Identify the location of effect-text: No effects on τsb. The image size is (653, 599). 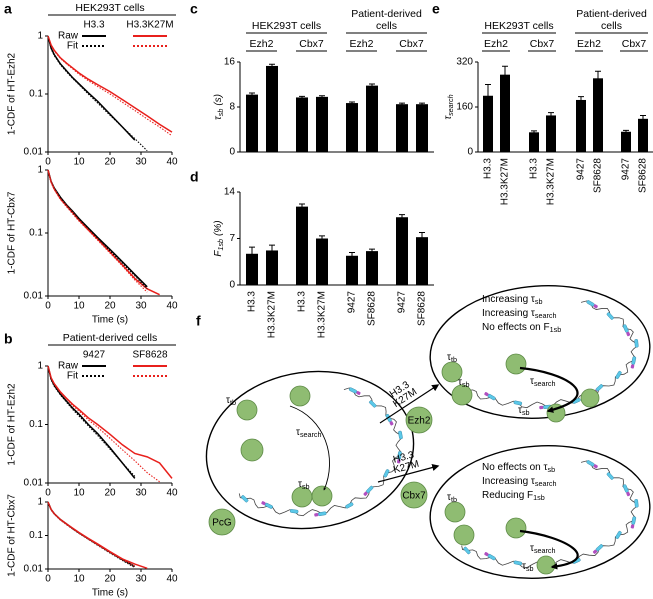
(518, 468).